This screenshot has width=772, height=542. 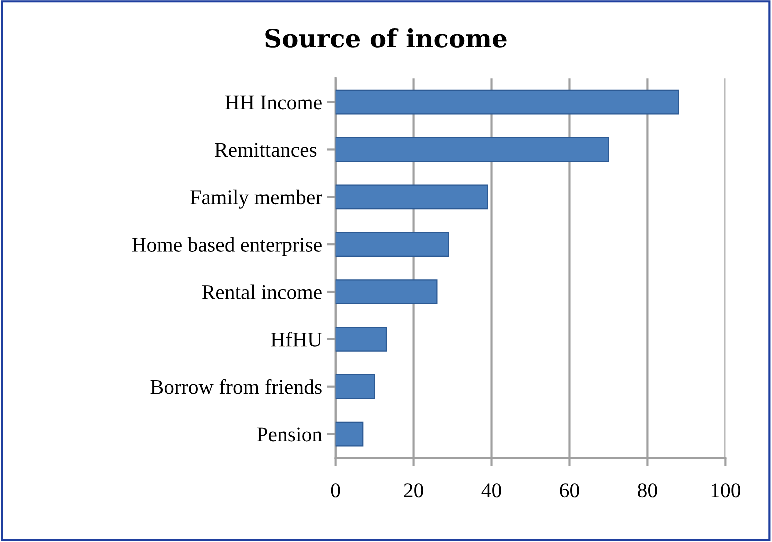 What do you see at coordinates (570, 491) in the screenshot?
I see `x-tick-label: 60` at bounding box center [570, 491].